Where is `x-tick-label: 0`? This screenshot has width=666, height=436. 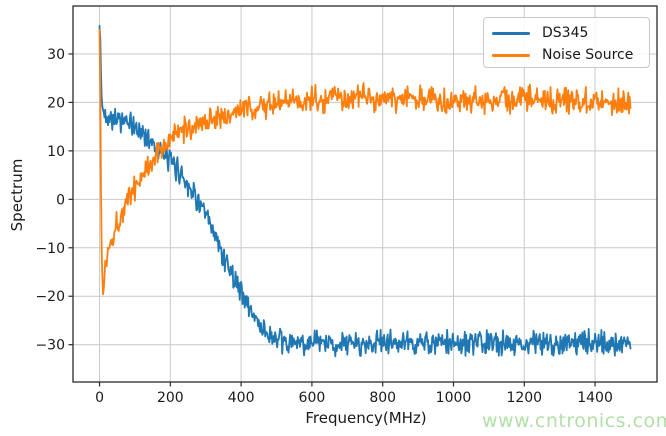
x-tick-label: 0 is located at coordinates (99, 398).